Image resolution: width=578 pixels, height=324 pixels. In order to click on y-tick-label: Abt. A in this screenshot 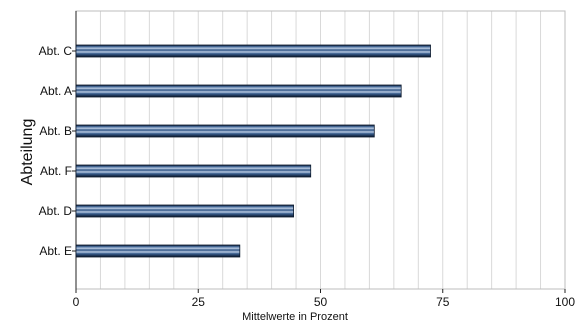, I will do `click(56, 91)`.